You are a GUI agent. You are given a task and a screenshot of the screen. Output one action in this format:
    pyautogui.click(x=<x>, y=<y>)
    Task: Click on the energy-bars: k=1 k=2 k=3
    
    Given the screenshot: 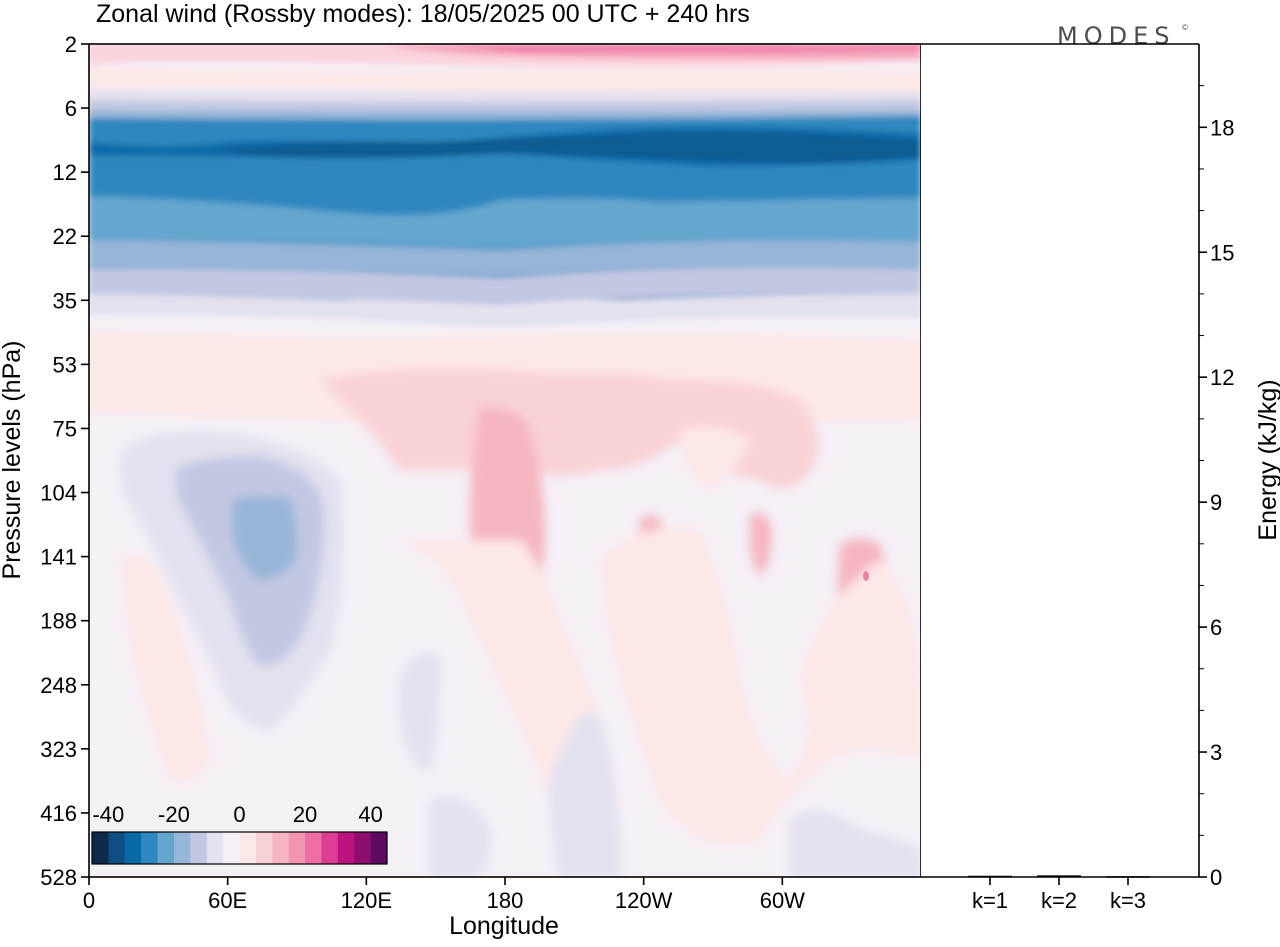 What is the action you would take?
    pyautogui.click(x=1059, y=894)
    